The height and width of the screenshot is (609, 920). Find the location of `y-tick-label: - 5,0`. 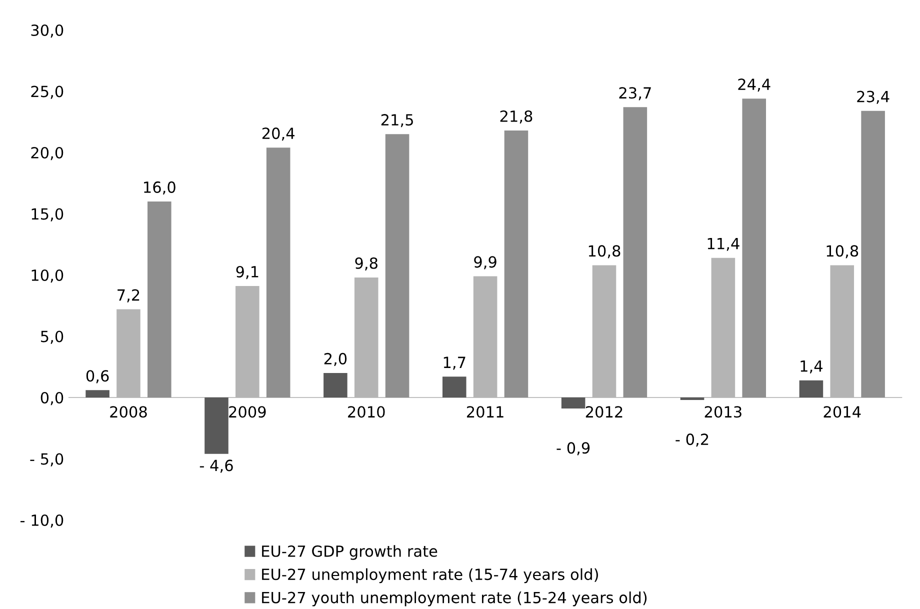

y-tick-label: - 5,0 is located at coordinates (47, 459).